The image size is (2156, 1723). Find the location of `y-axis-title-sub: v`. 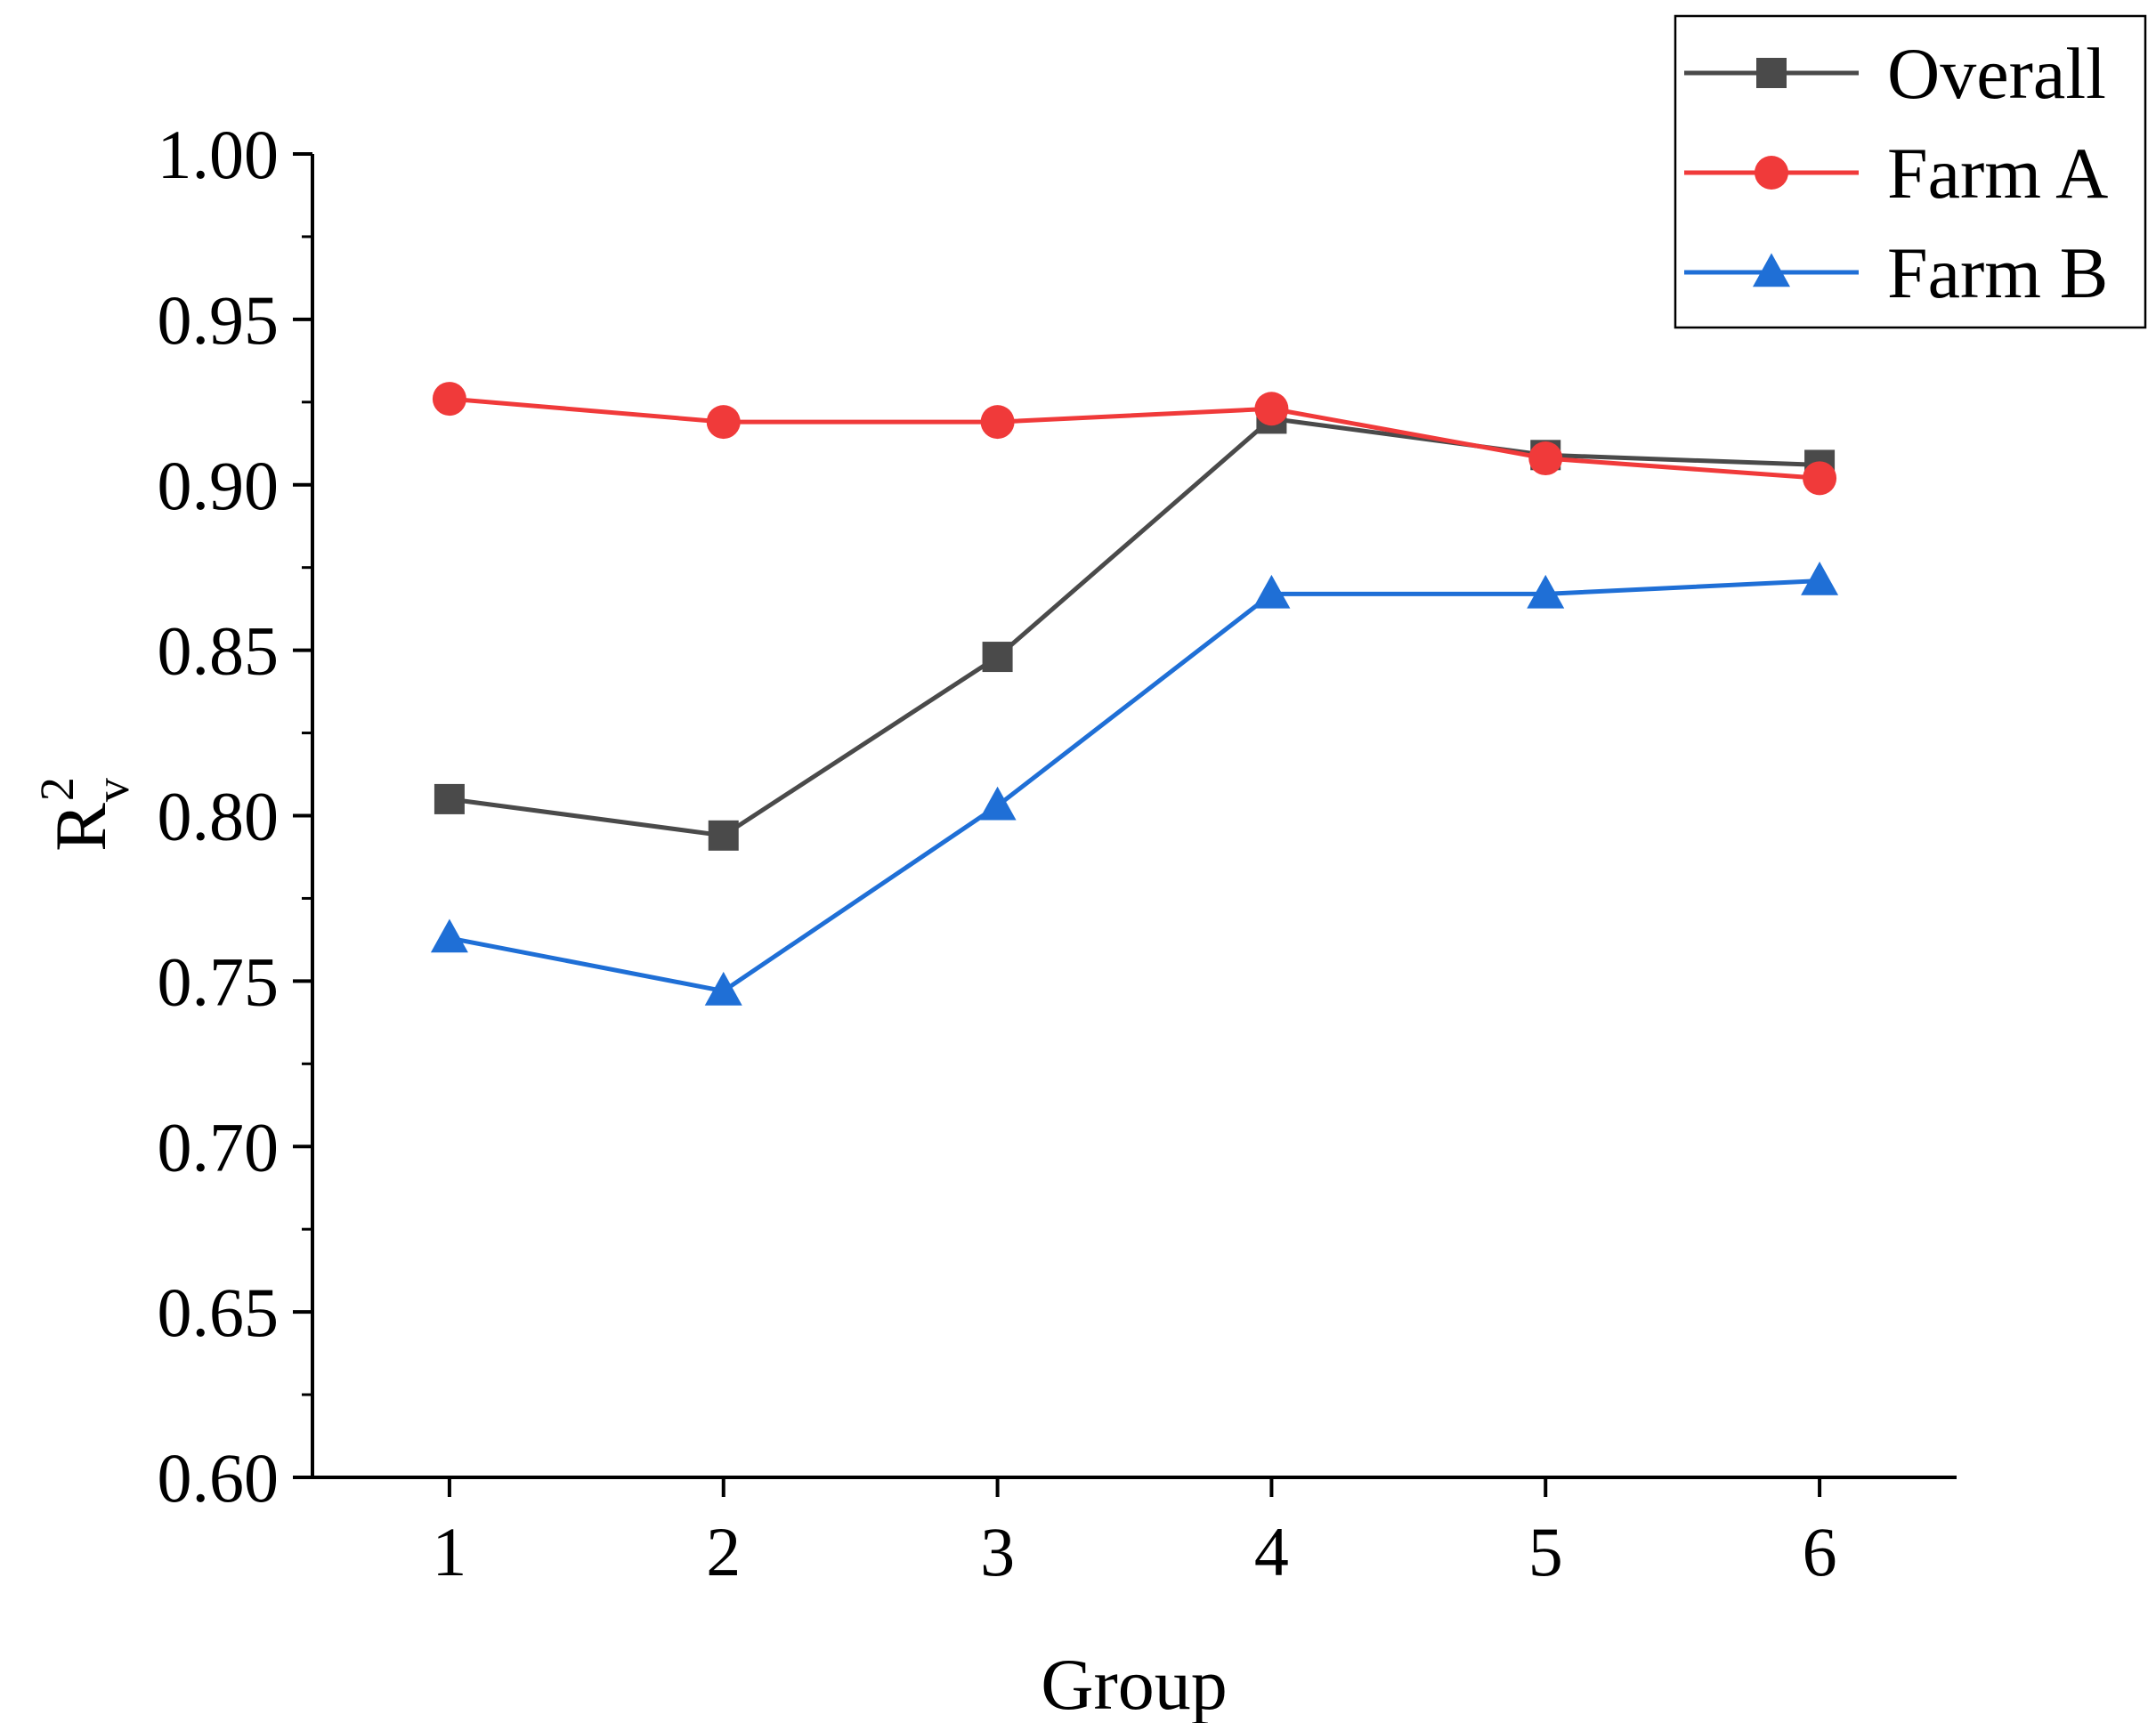

y-axis-title-sub: v is located at coordinates (112, 790).